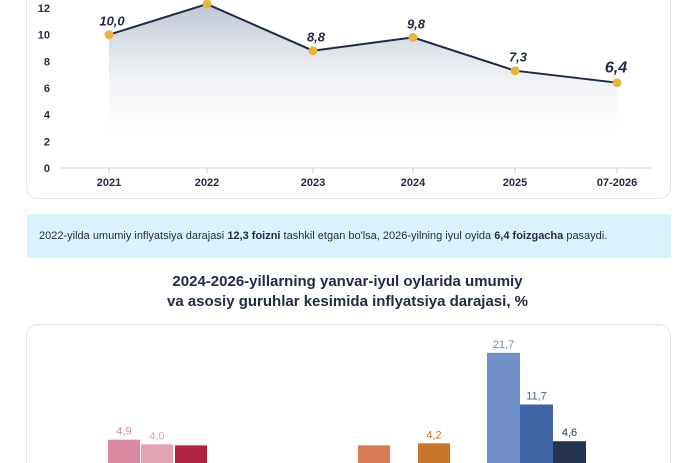 This screenshot has width=695, height=463. What do you see at coordinates (156, 436) in the screenshot?
I see `bar-value-label: 4,0` at bounding box center [156, 436].